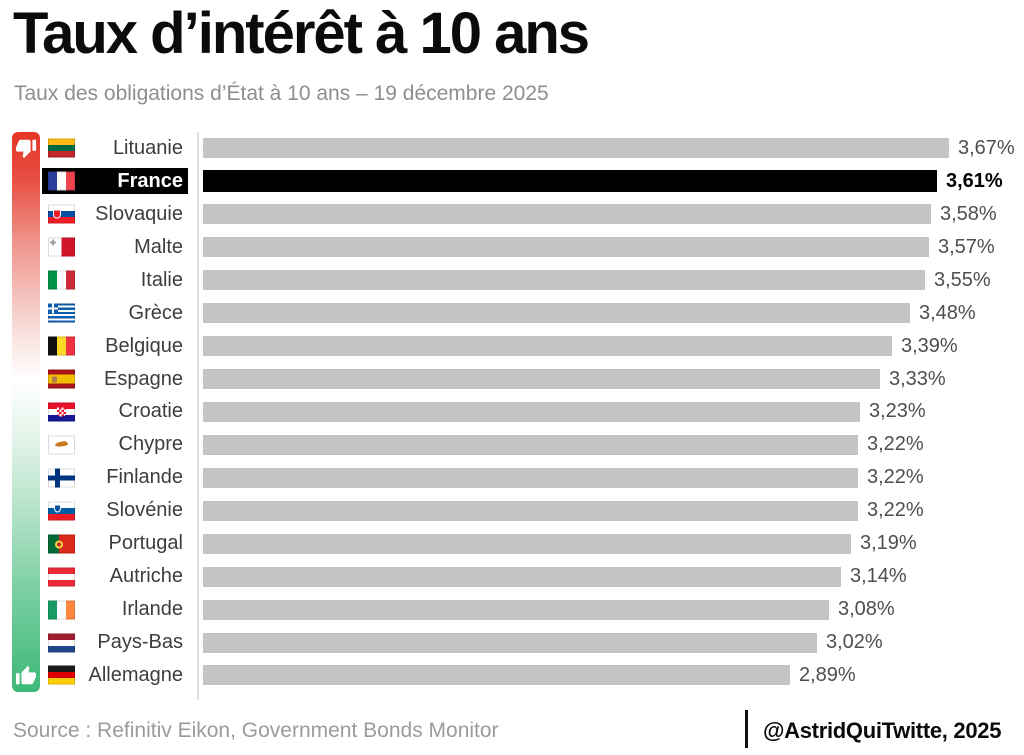 The image size is (1024, 755). I want to click on country-label-group: Chypre, so click(94, 444).